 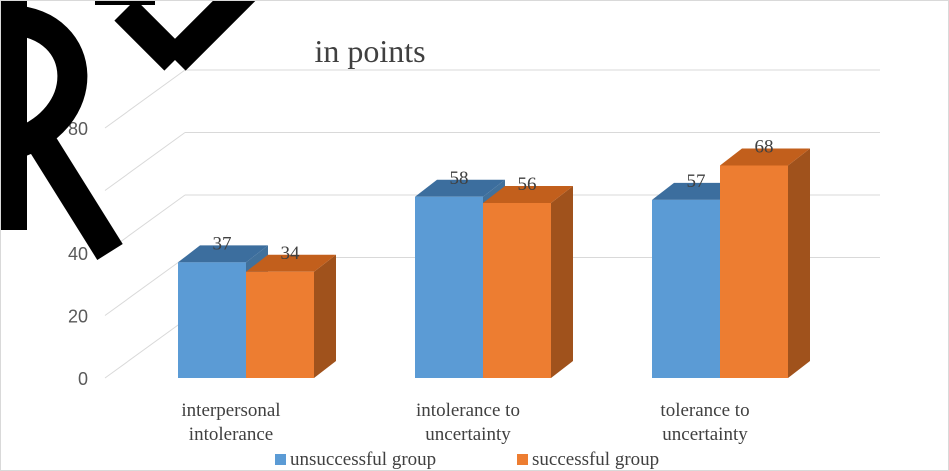 What do you see at coordinates (230, 410) in the screenshot?
I see `x-tick-label-line: interpersonal` at bounding box center [230, 410].